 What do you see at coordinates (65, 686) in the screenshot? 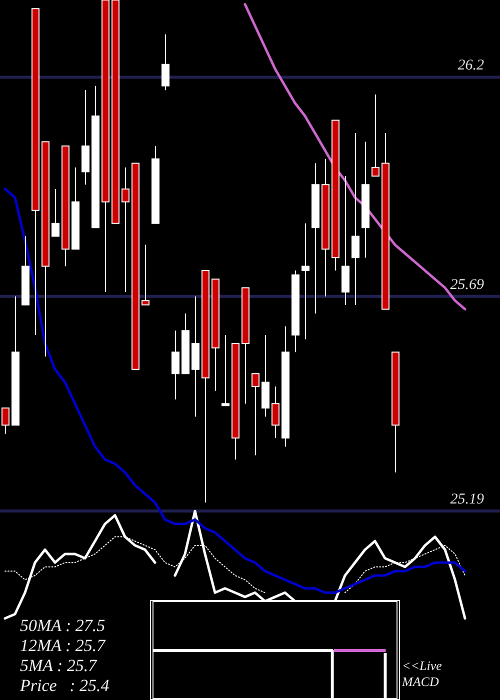
I see `annotation: Price : 25.4` at bounding box center [65, 686].